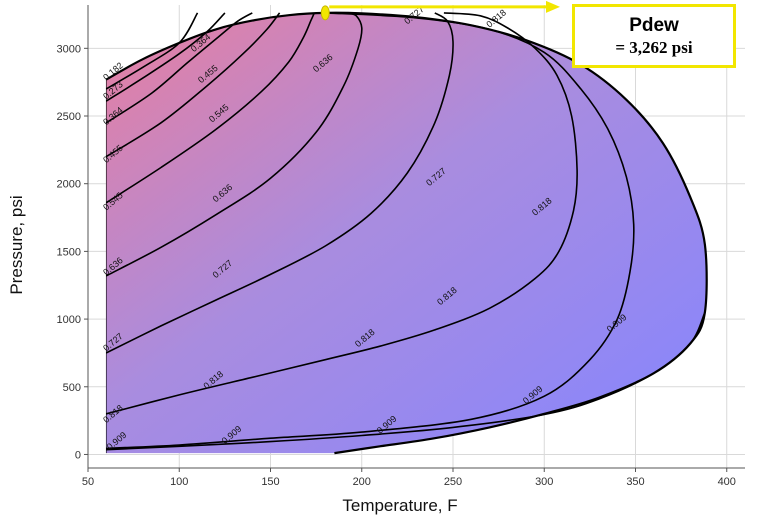 This screenshot has height=523, width=768. Describe the element at coordinates (78, 455) in the screenshot. I see `y-tick-label: 0` at that location.